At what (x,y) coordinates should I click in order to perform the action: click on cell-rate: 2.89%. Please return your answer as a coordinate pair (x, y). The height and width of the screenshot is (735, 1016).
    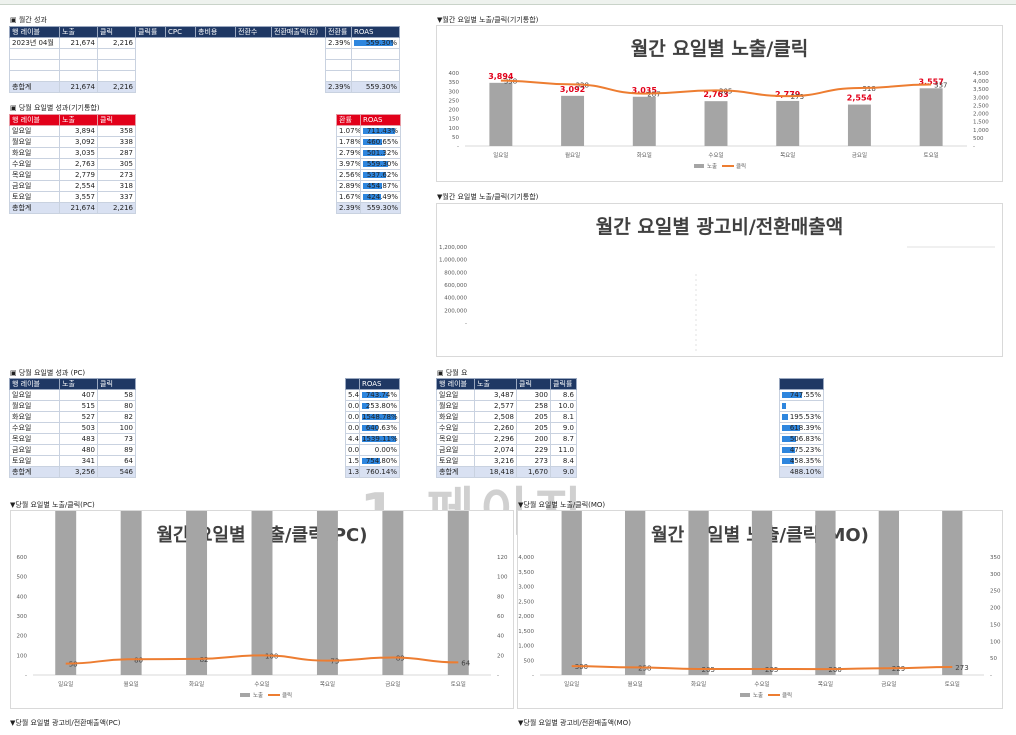
    Looking at the image, I should click on (348, 186).